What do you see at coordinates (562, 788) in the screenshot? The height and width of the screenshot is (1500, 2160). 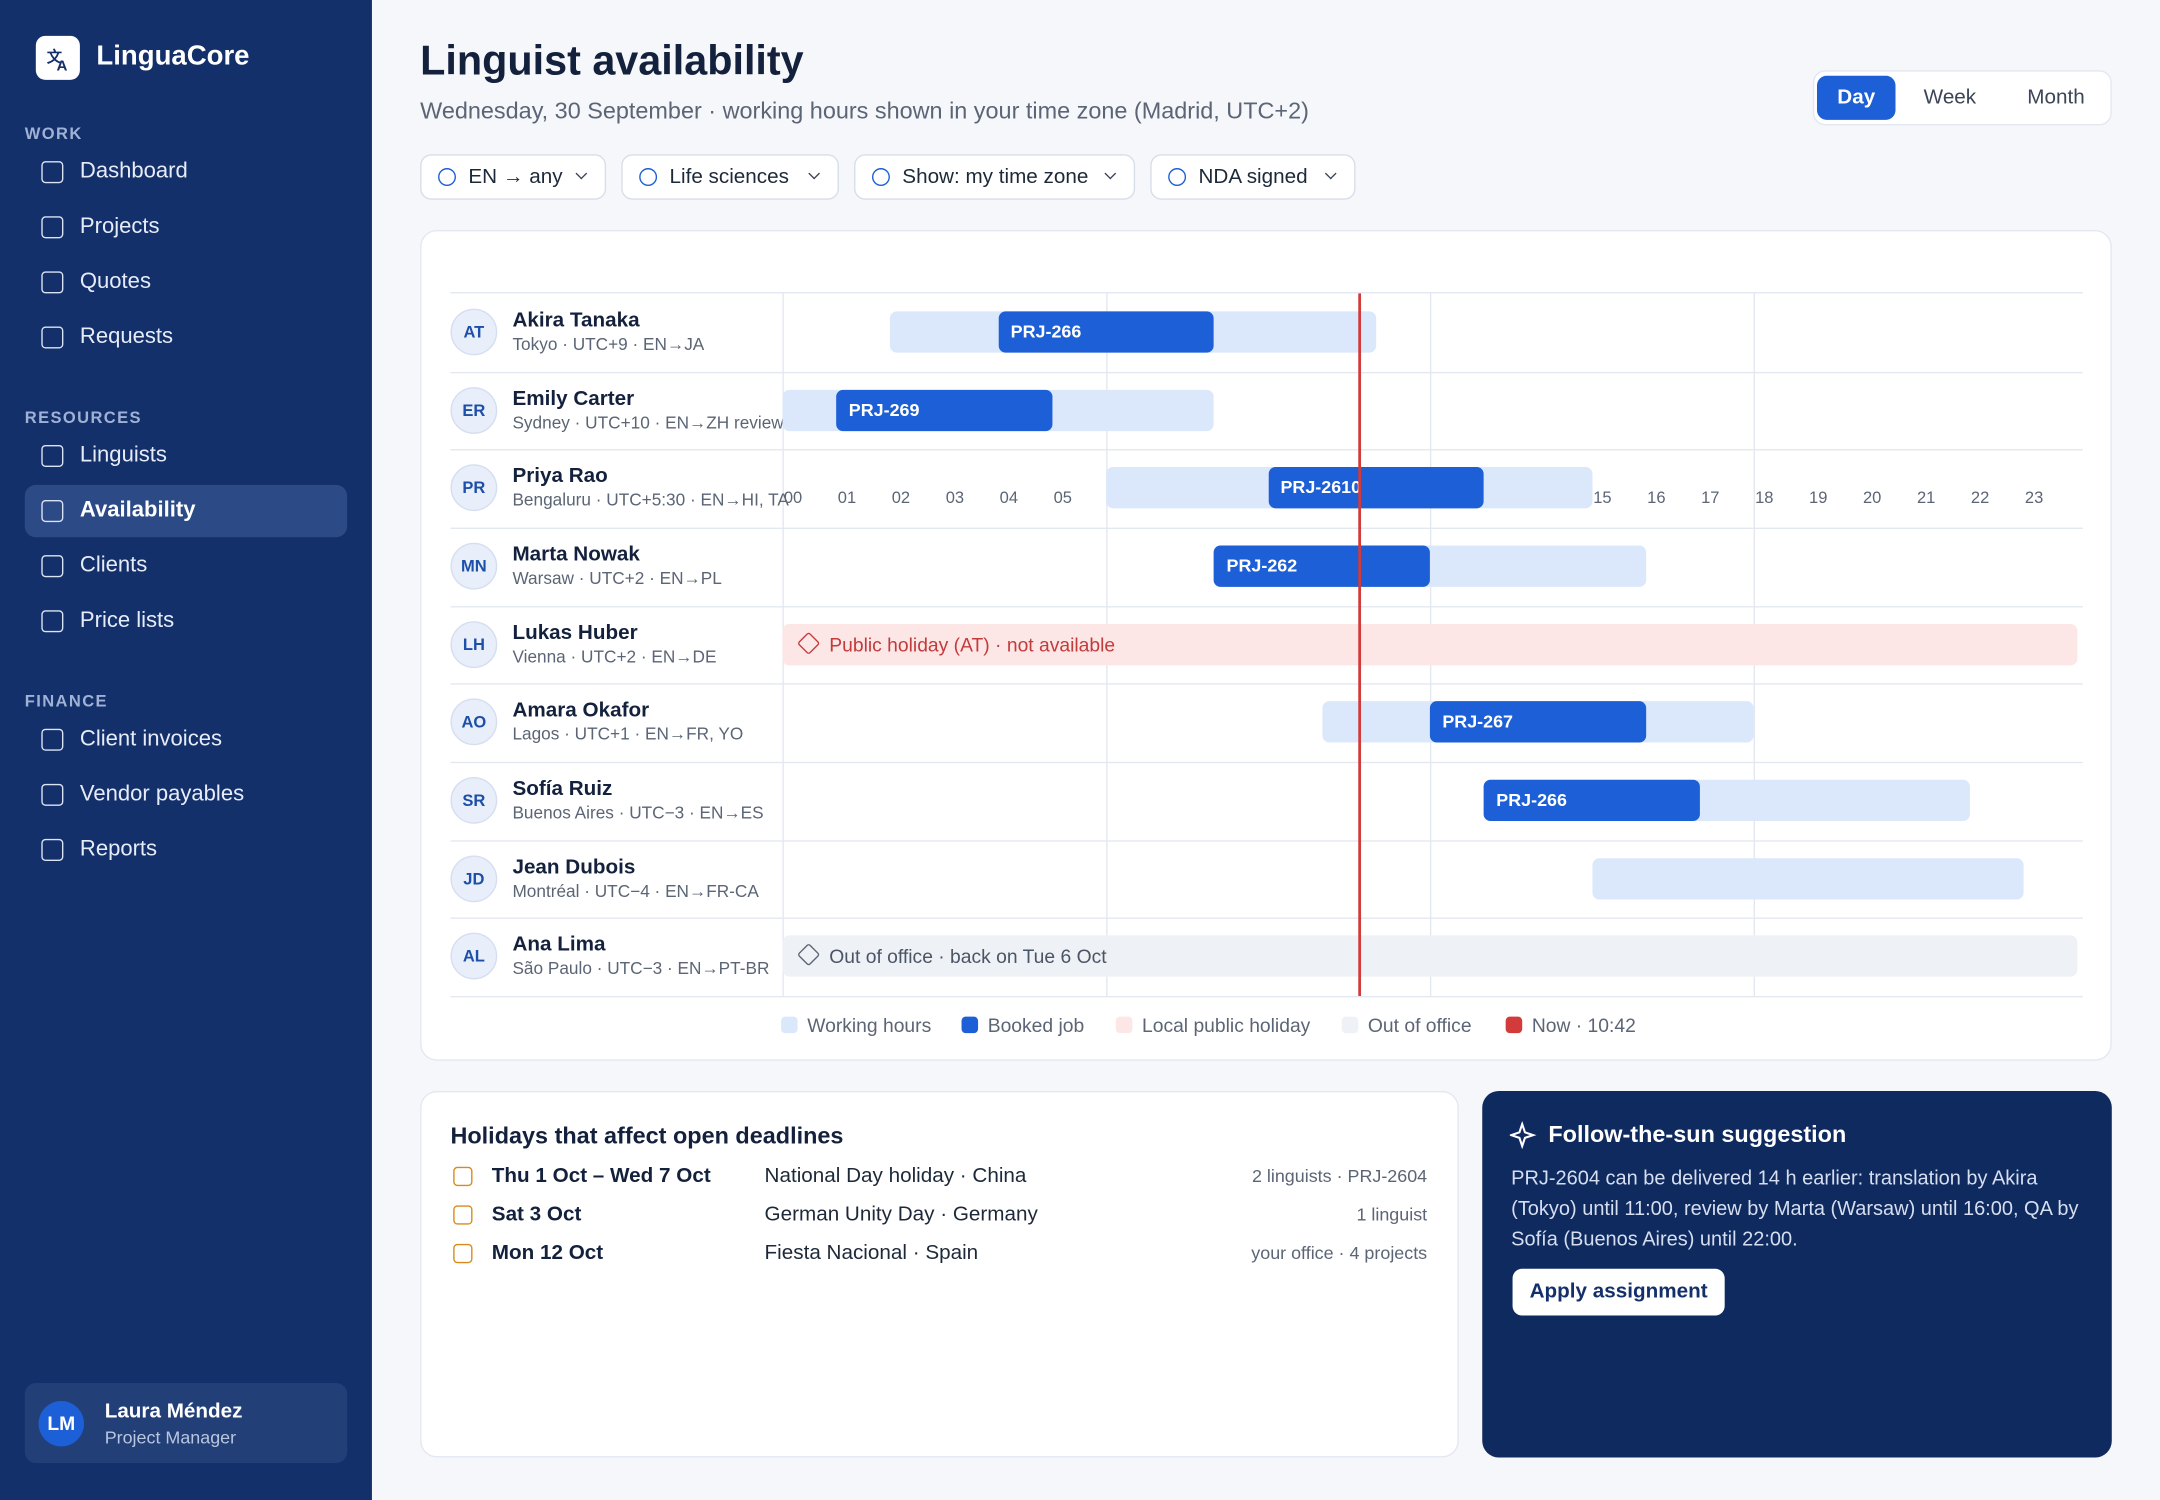 I see `linguist-name: Sofía Ruiz` at bounding box center [562, 788].